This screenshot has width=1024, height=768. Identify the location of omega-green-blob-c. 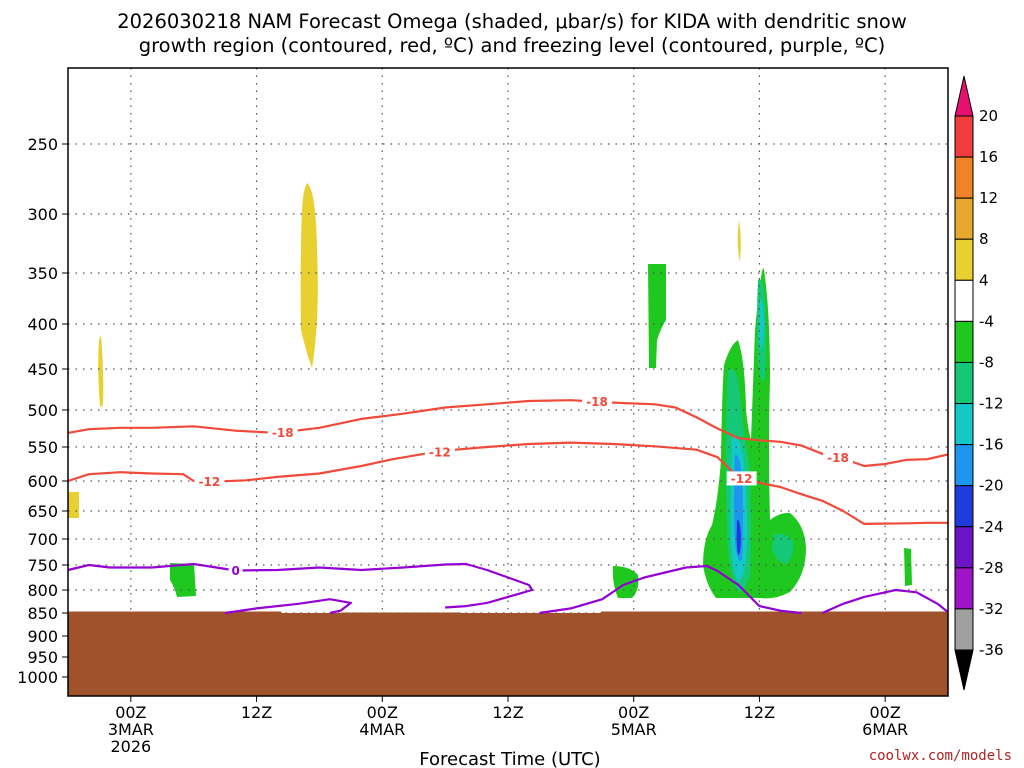
(625, 582).